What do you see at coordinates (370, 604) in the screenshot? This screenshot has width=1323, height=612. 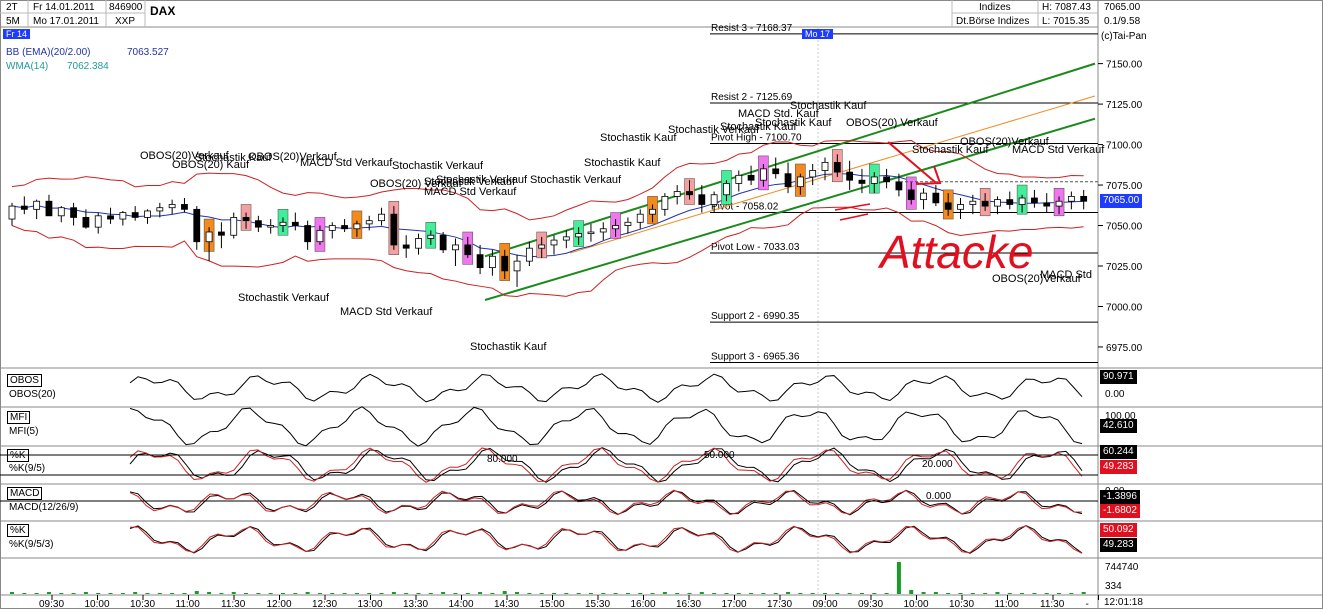 I see `time-tick-label: 13:00` at bounding box center [370, 604].